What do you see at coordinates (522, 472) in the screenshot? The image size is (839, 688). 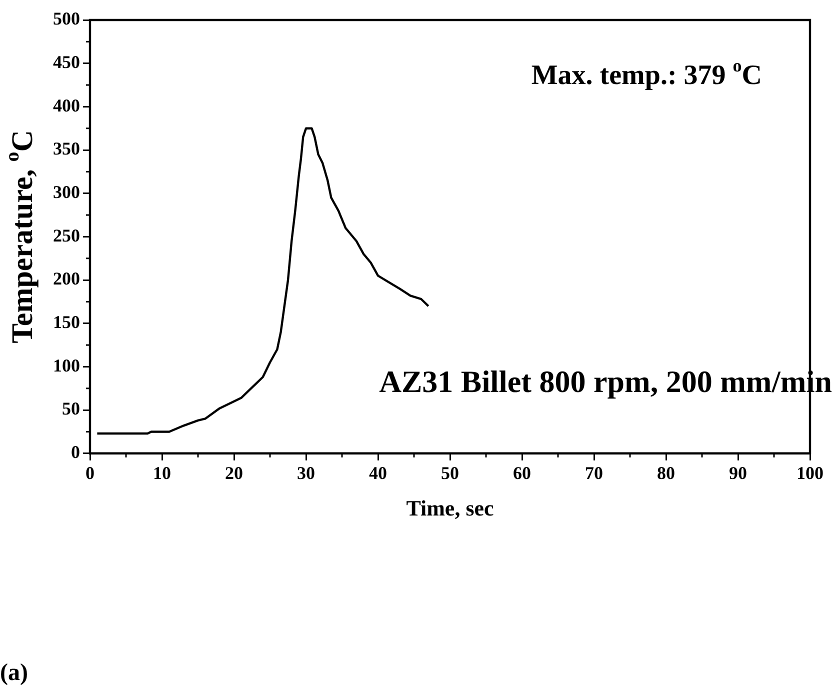 I see `x-tick-label: 60` at bounding box center [522, 472].